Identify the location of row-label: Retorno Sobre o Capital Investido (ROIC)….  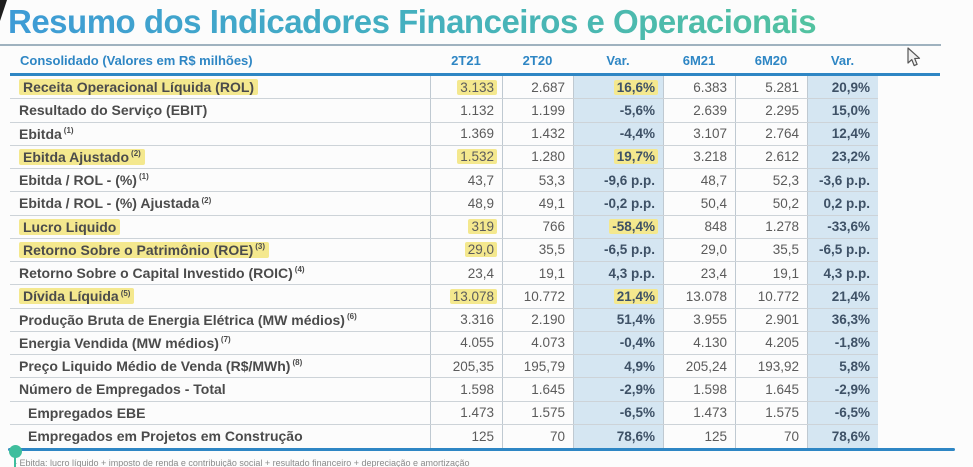
(162, 273).